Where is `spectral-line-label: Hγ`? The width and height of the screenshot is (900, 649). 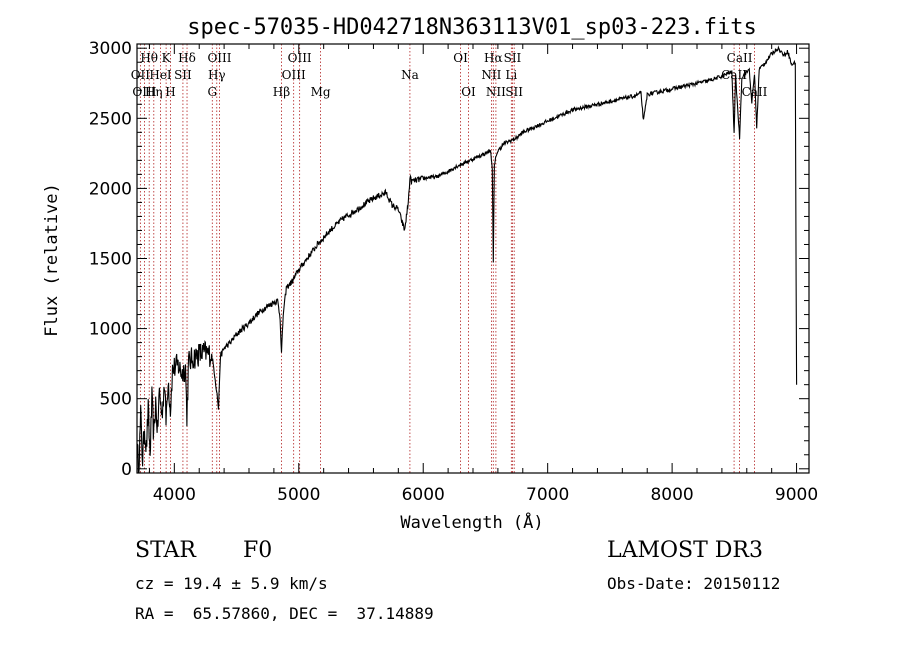
spectral-line-label: Hγ is located at coordinates (217, 75).